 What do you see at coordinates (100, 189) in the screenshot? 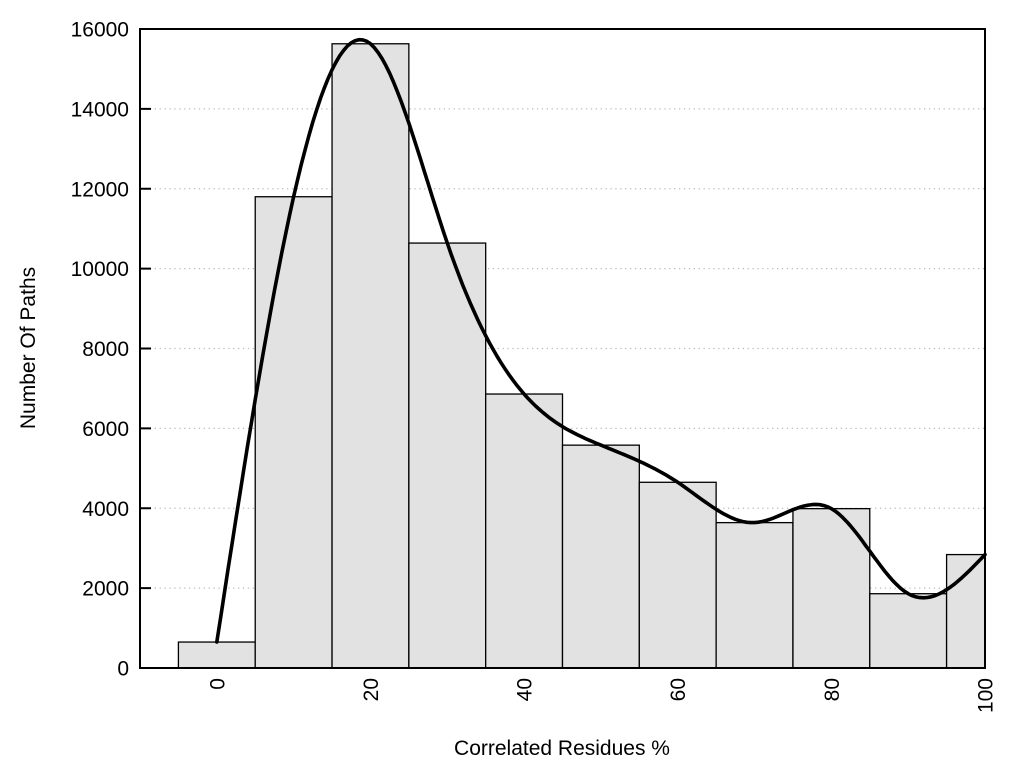
I see `y-tick-label-12000: 12000` at bounding box center [100, 189].